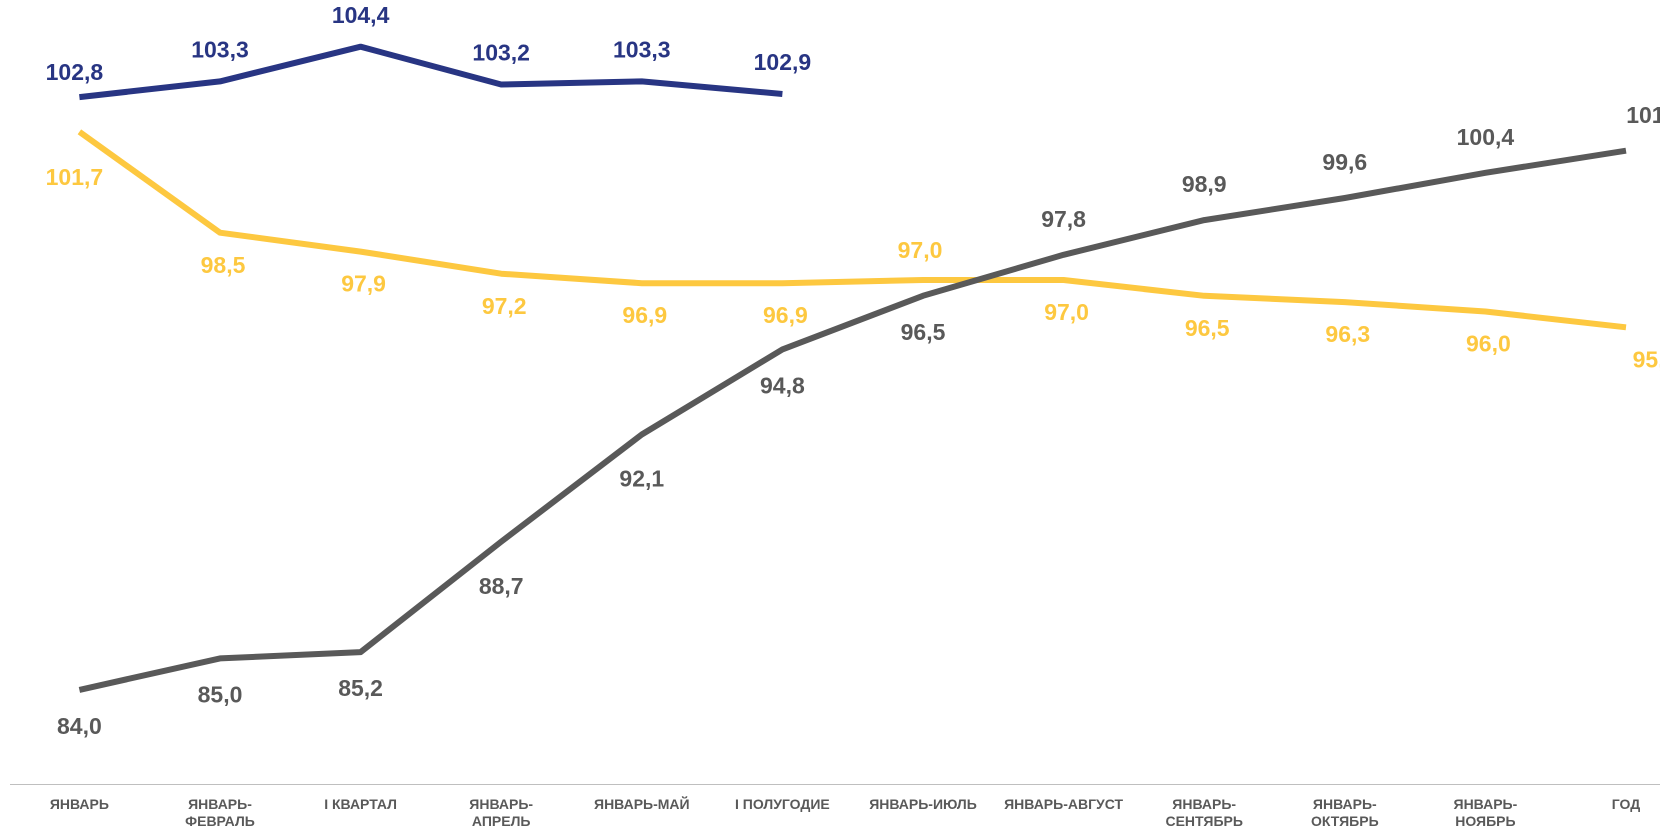 The height and width of the screenshot is (836, 1660). What do you see at coordinates (1347, 334) in the screenshot?
I see `data-label: 96,3` at bounding box center [1347, 334].